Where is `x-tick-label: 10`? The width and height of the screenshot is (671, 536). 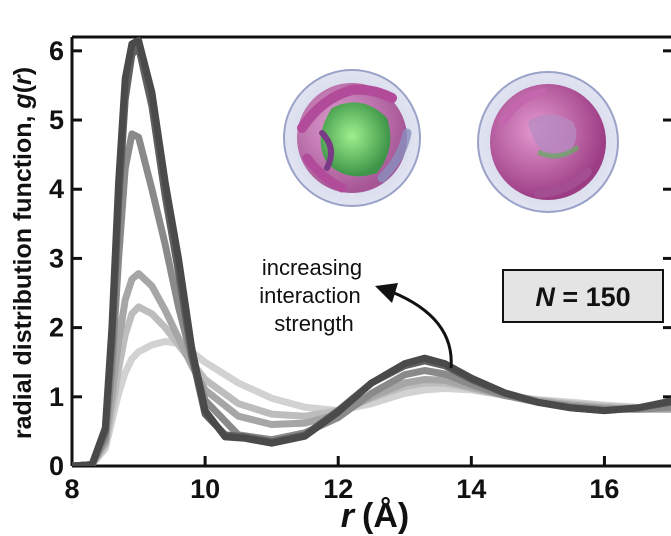
x-tick-label: 10 is located at coordinates (205, 489).